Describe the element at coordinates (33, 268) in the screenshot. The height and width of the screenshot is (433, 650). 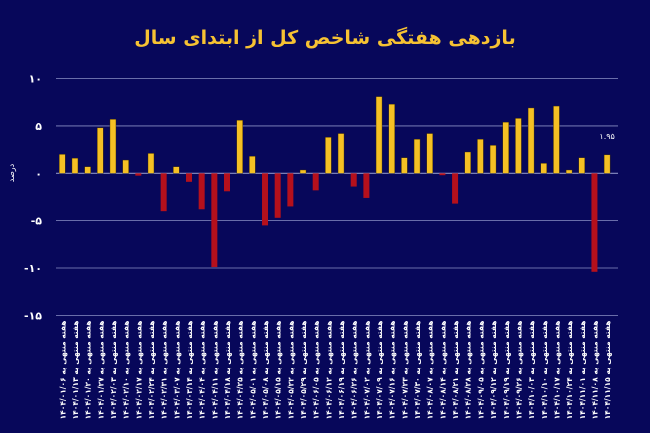
I see `y-tick-label: -۱۰` at that location.